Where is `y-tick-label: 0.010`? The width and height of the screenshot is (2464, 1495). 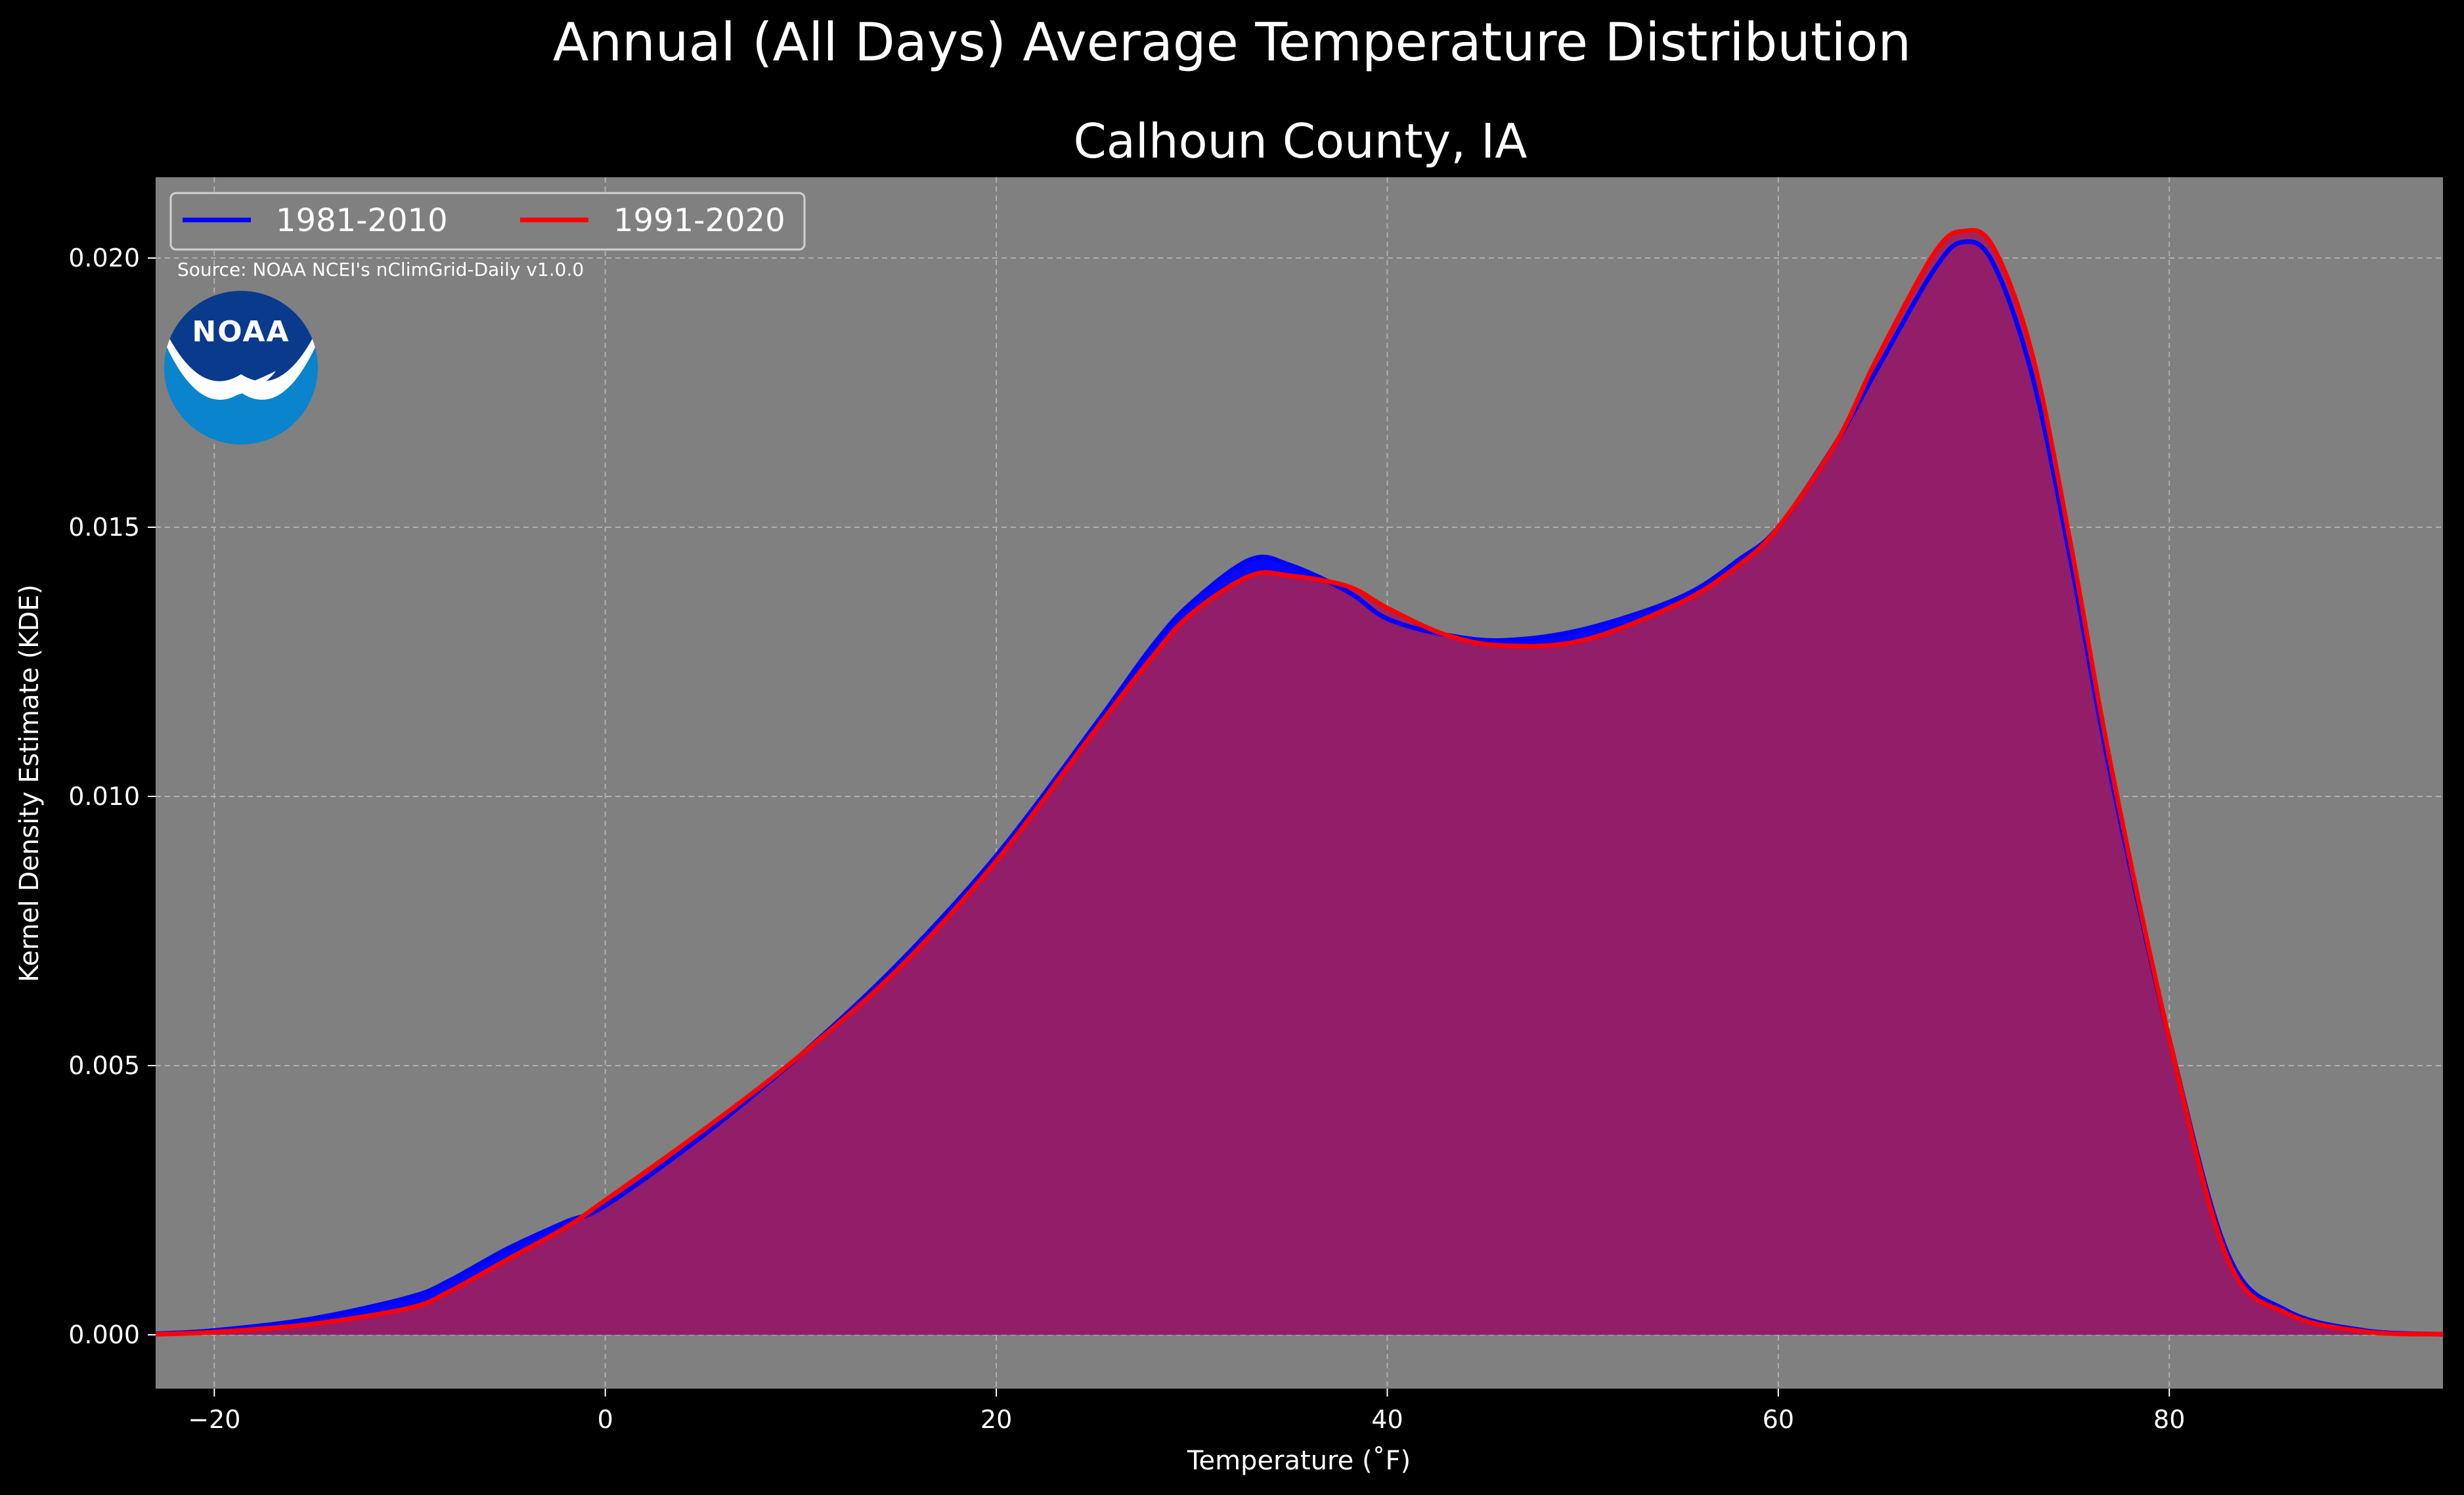
y-tick-label: 0.010 is located at coordinates (104, 796).